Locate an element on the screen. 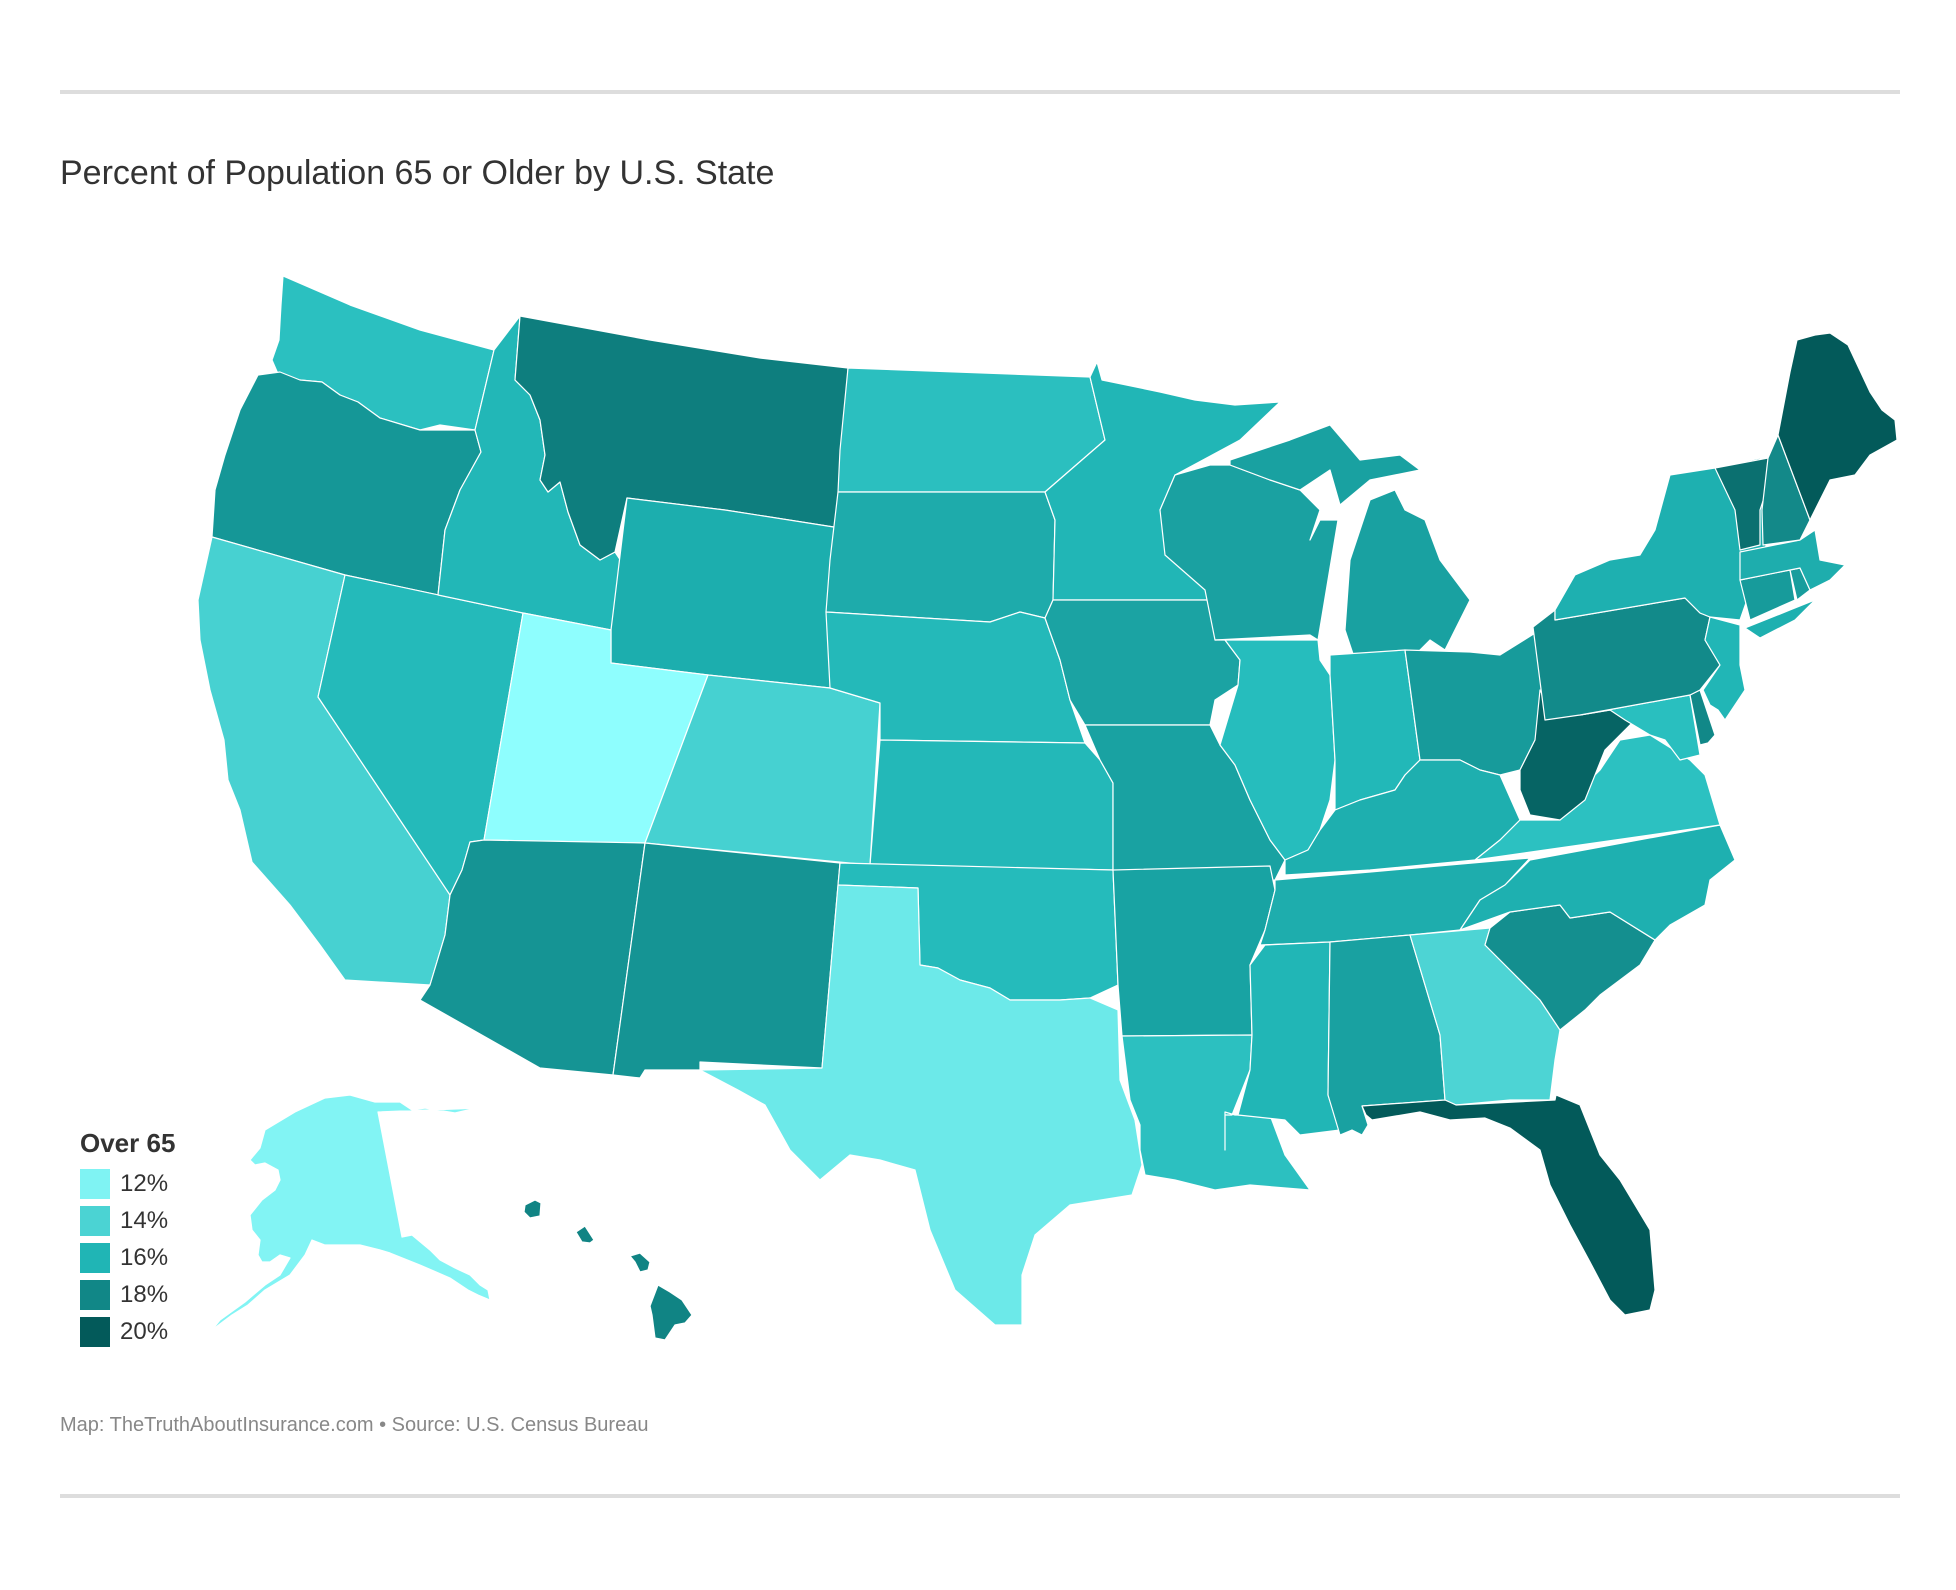  state-ks is located at coordinates (991, 805).